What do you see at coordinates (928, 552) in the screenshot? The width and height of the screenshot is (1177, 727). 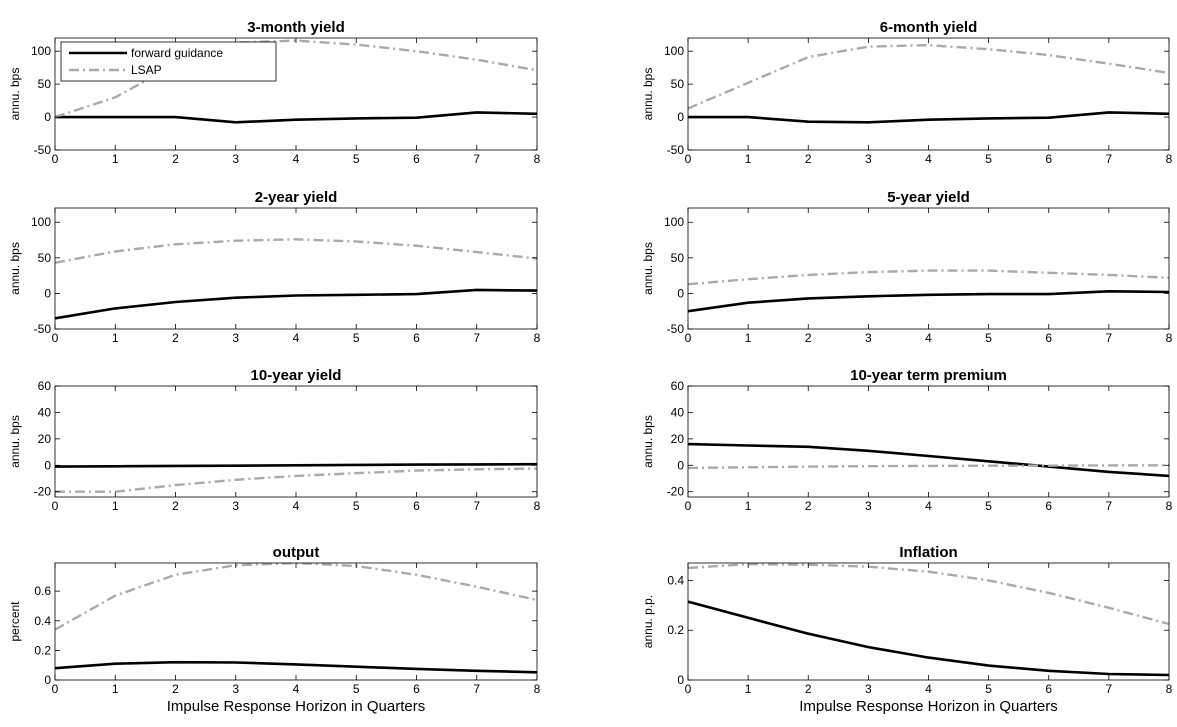 I see `panel-title: Inflation` at bounding box center [928, 552].